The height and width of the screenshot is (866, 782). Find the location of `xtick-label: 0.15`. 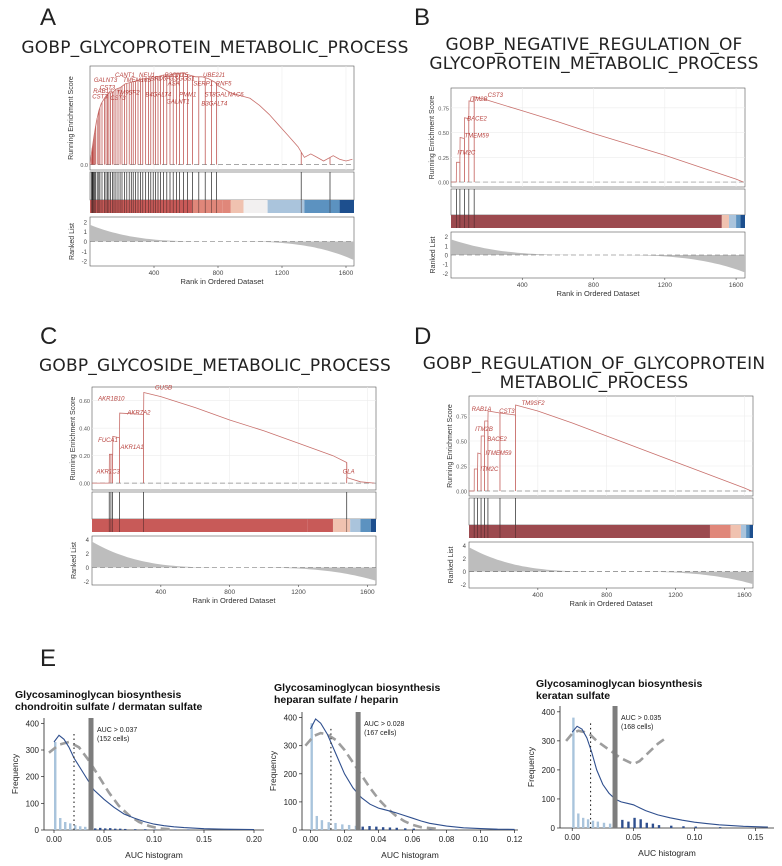

xtick-label: 0.15 is located at coordinates (756, 837).